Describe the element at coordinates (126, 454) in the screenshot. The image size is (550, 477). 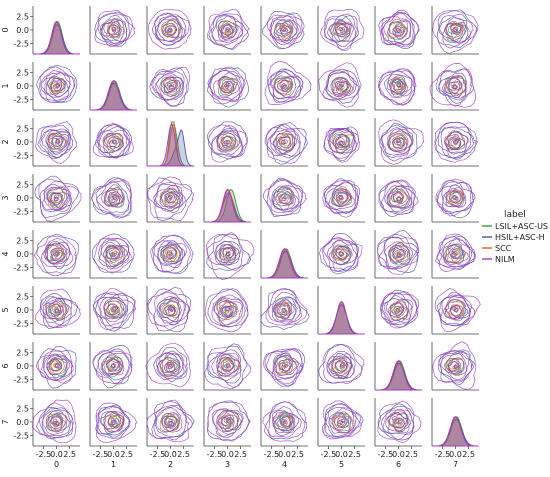
I see `x-tick-label: 2.5` at that location.